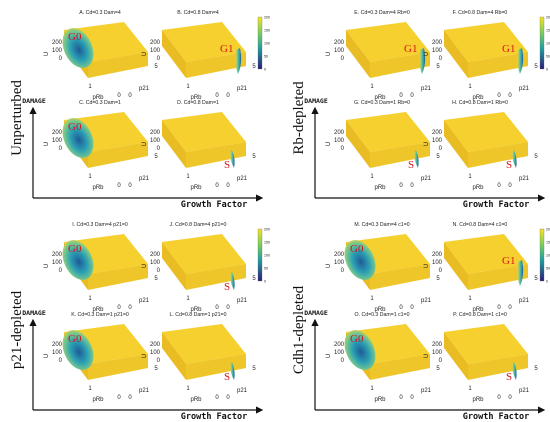  What do you see at coordinates (382, 315) in the screenshot?
I see `panel-title: O. Cd=0.3 Dam=1 c1=0` at bounding box center [382, 315].